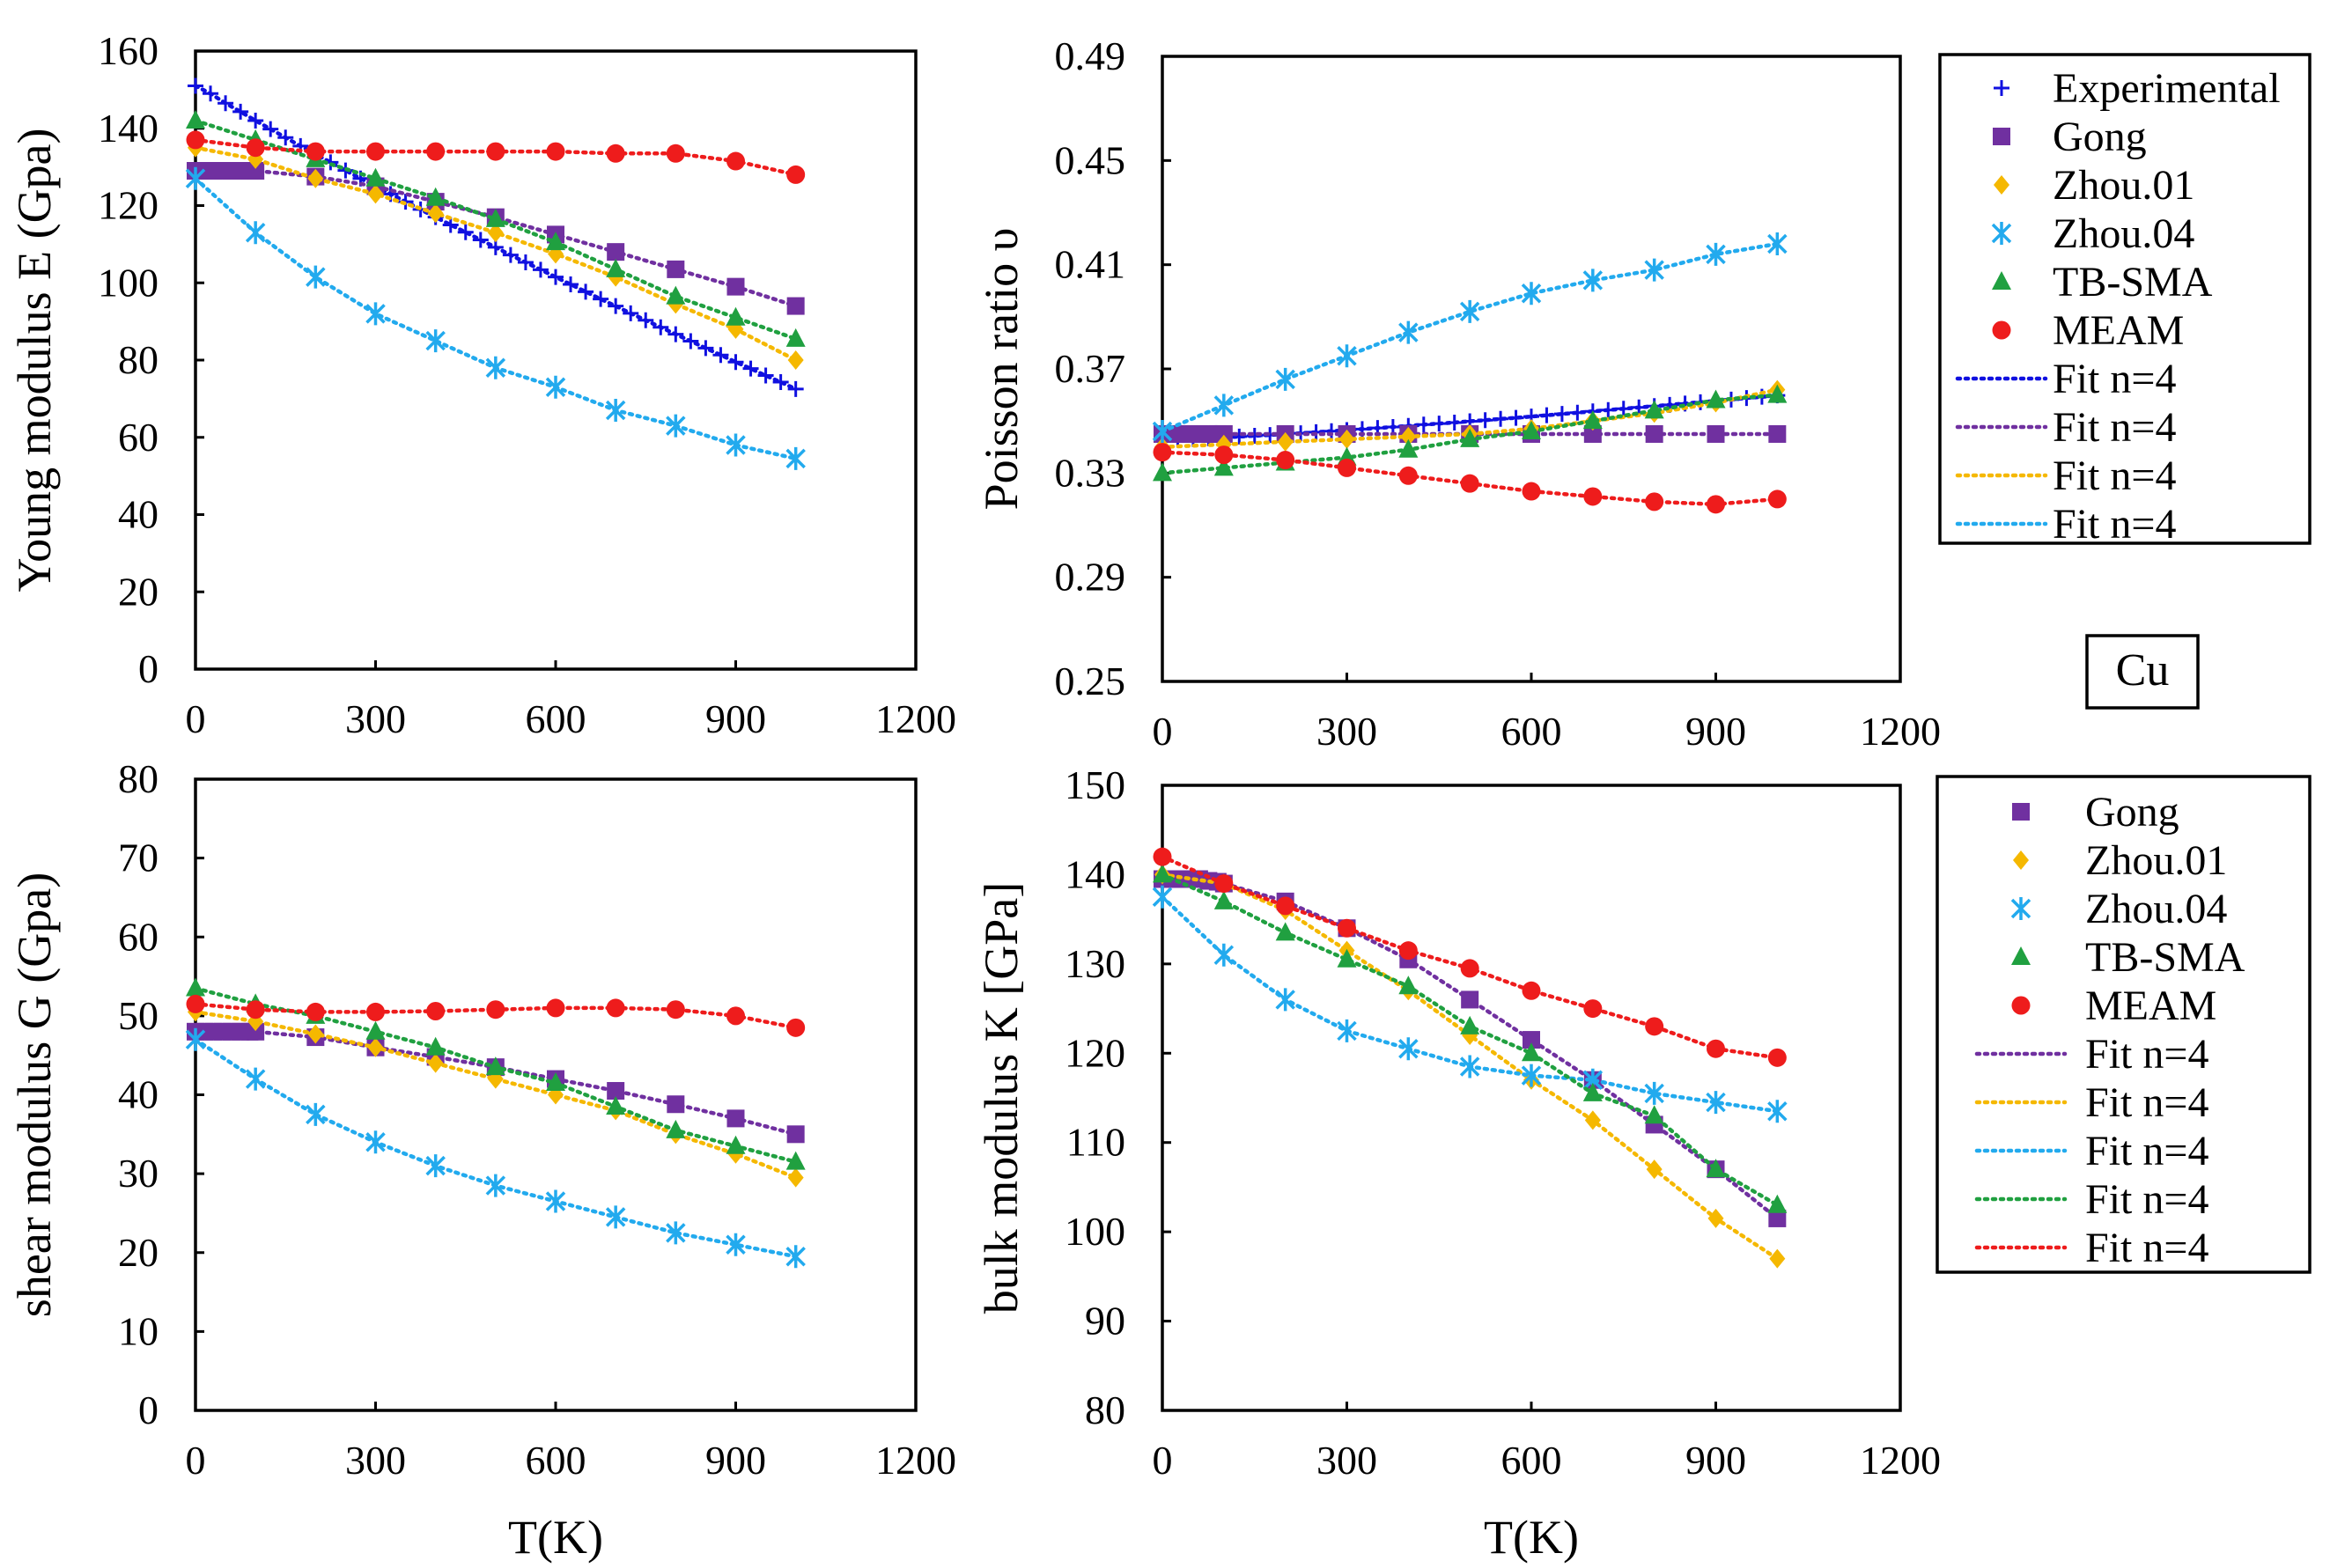 This screenshot has height=1568, width=2330. Describe the element at coordinates (1095, 1142) in the screenshot. I see `y-tick-label: 110` at that location.